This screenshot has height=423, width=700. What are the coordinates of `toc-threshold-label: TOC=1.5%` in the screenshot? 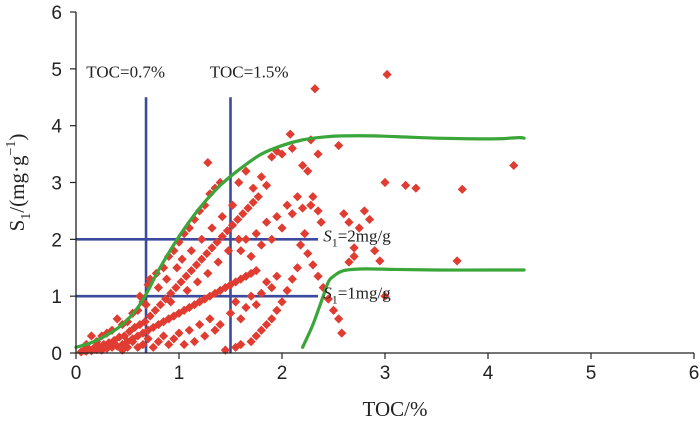 It's located at (249, 71).